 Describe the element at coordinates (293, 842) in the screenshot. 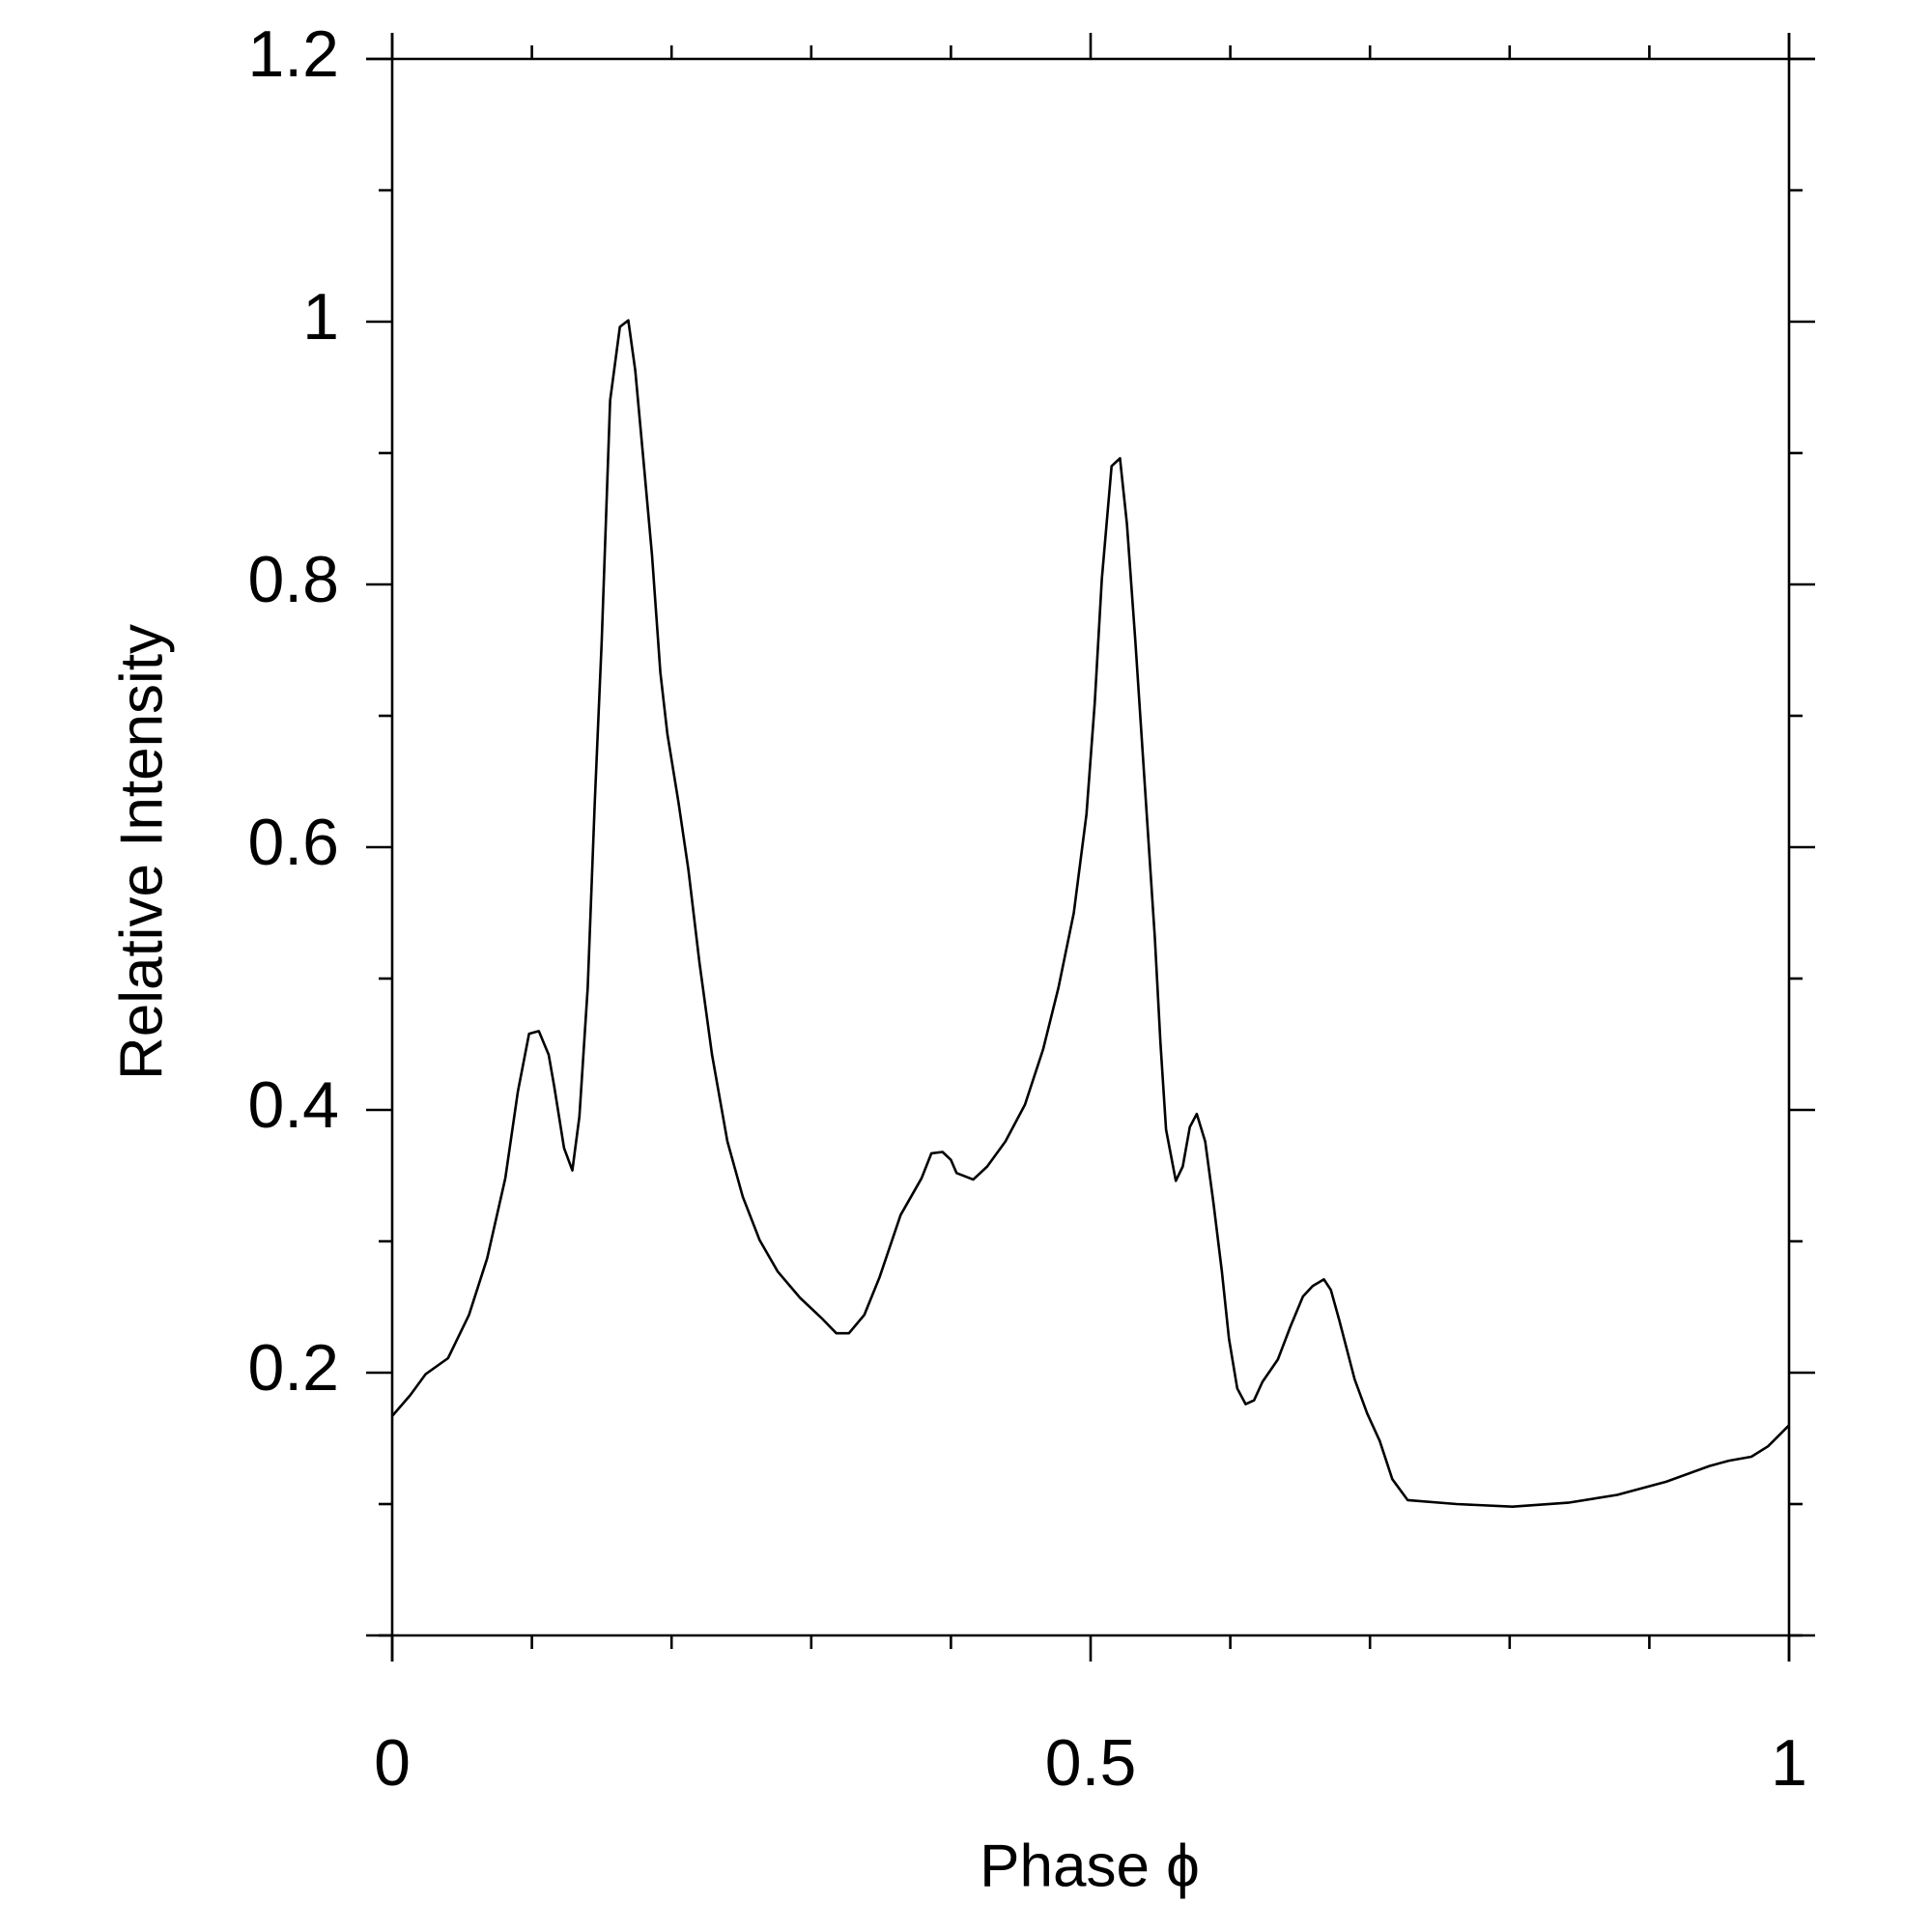

I see `y-tick-label: 0.6` at that location.